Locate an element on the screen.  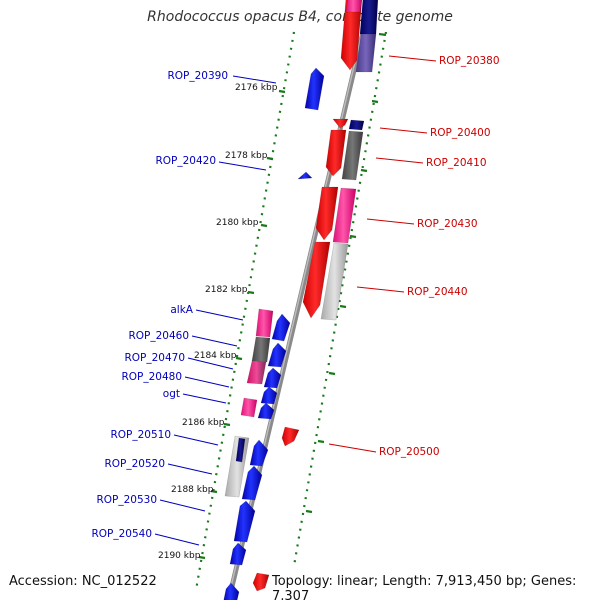
gene-label-left: ROP_20540 is located at coordinates (121, 534).